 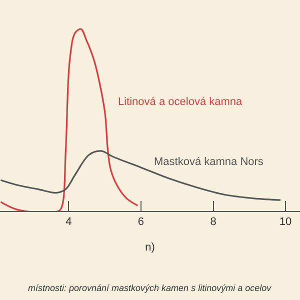 What do you see at coordinates (285, 222) in the screenshot?
I see `x-tick-label: 10` at bounding box center [285, 222].